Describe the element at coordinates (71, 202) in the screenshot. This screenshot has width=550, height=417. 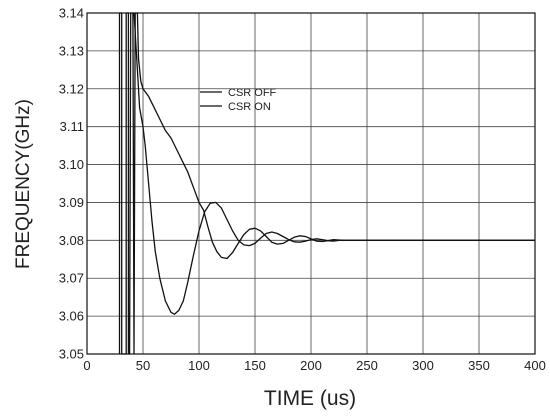
I see `y-tick-label: 3.09` at that location.